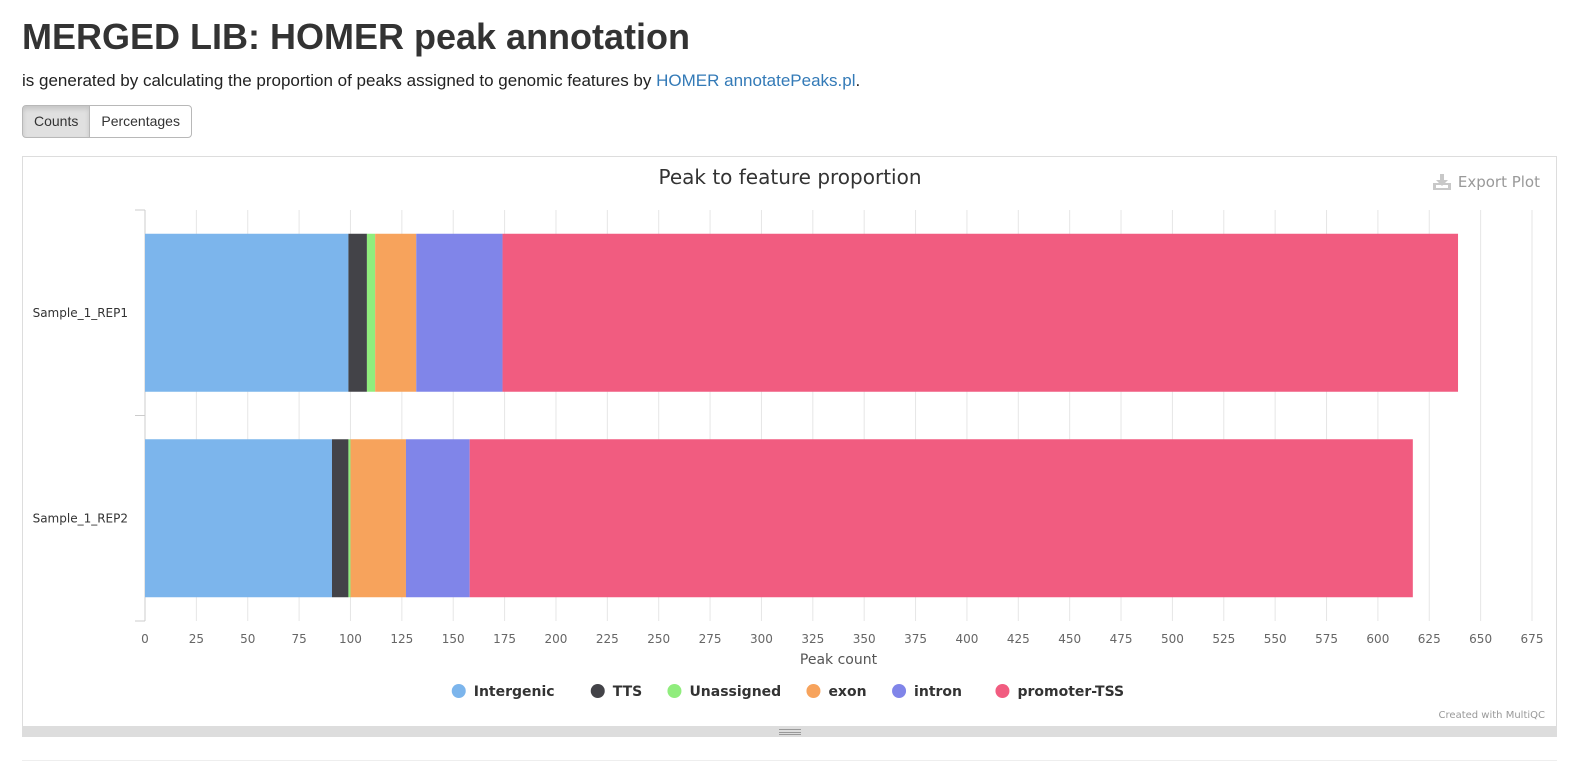 Image resolution: width=1580 pixels, height=784 pixels. I want to click on legend-item: intron, so click(938, 692).